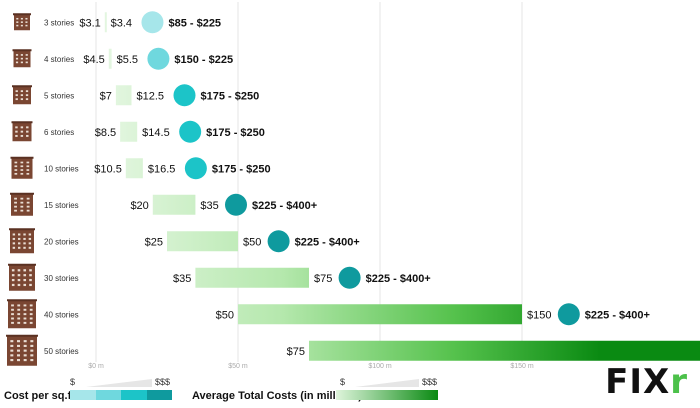  I want to click on story-label: 6 stories, so click(59, 132).